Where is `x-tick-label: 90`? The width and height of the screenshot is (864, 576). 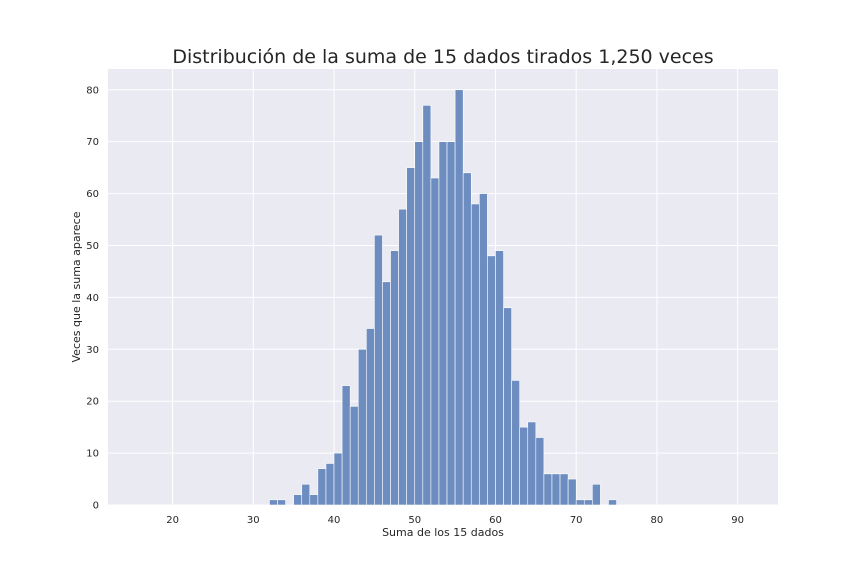 x-tick-label: 90 is located at coordinates (737, 520).